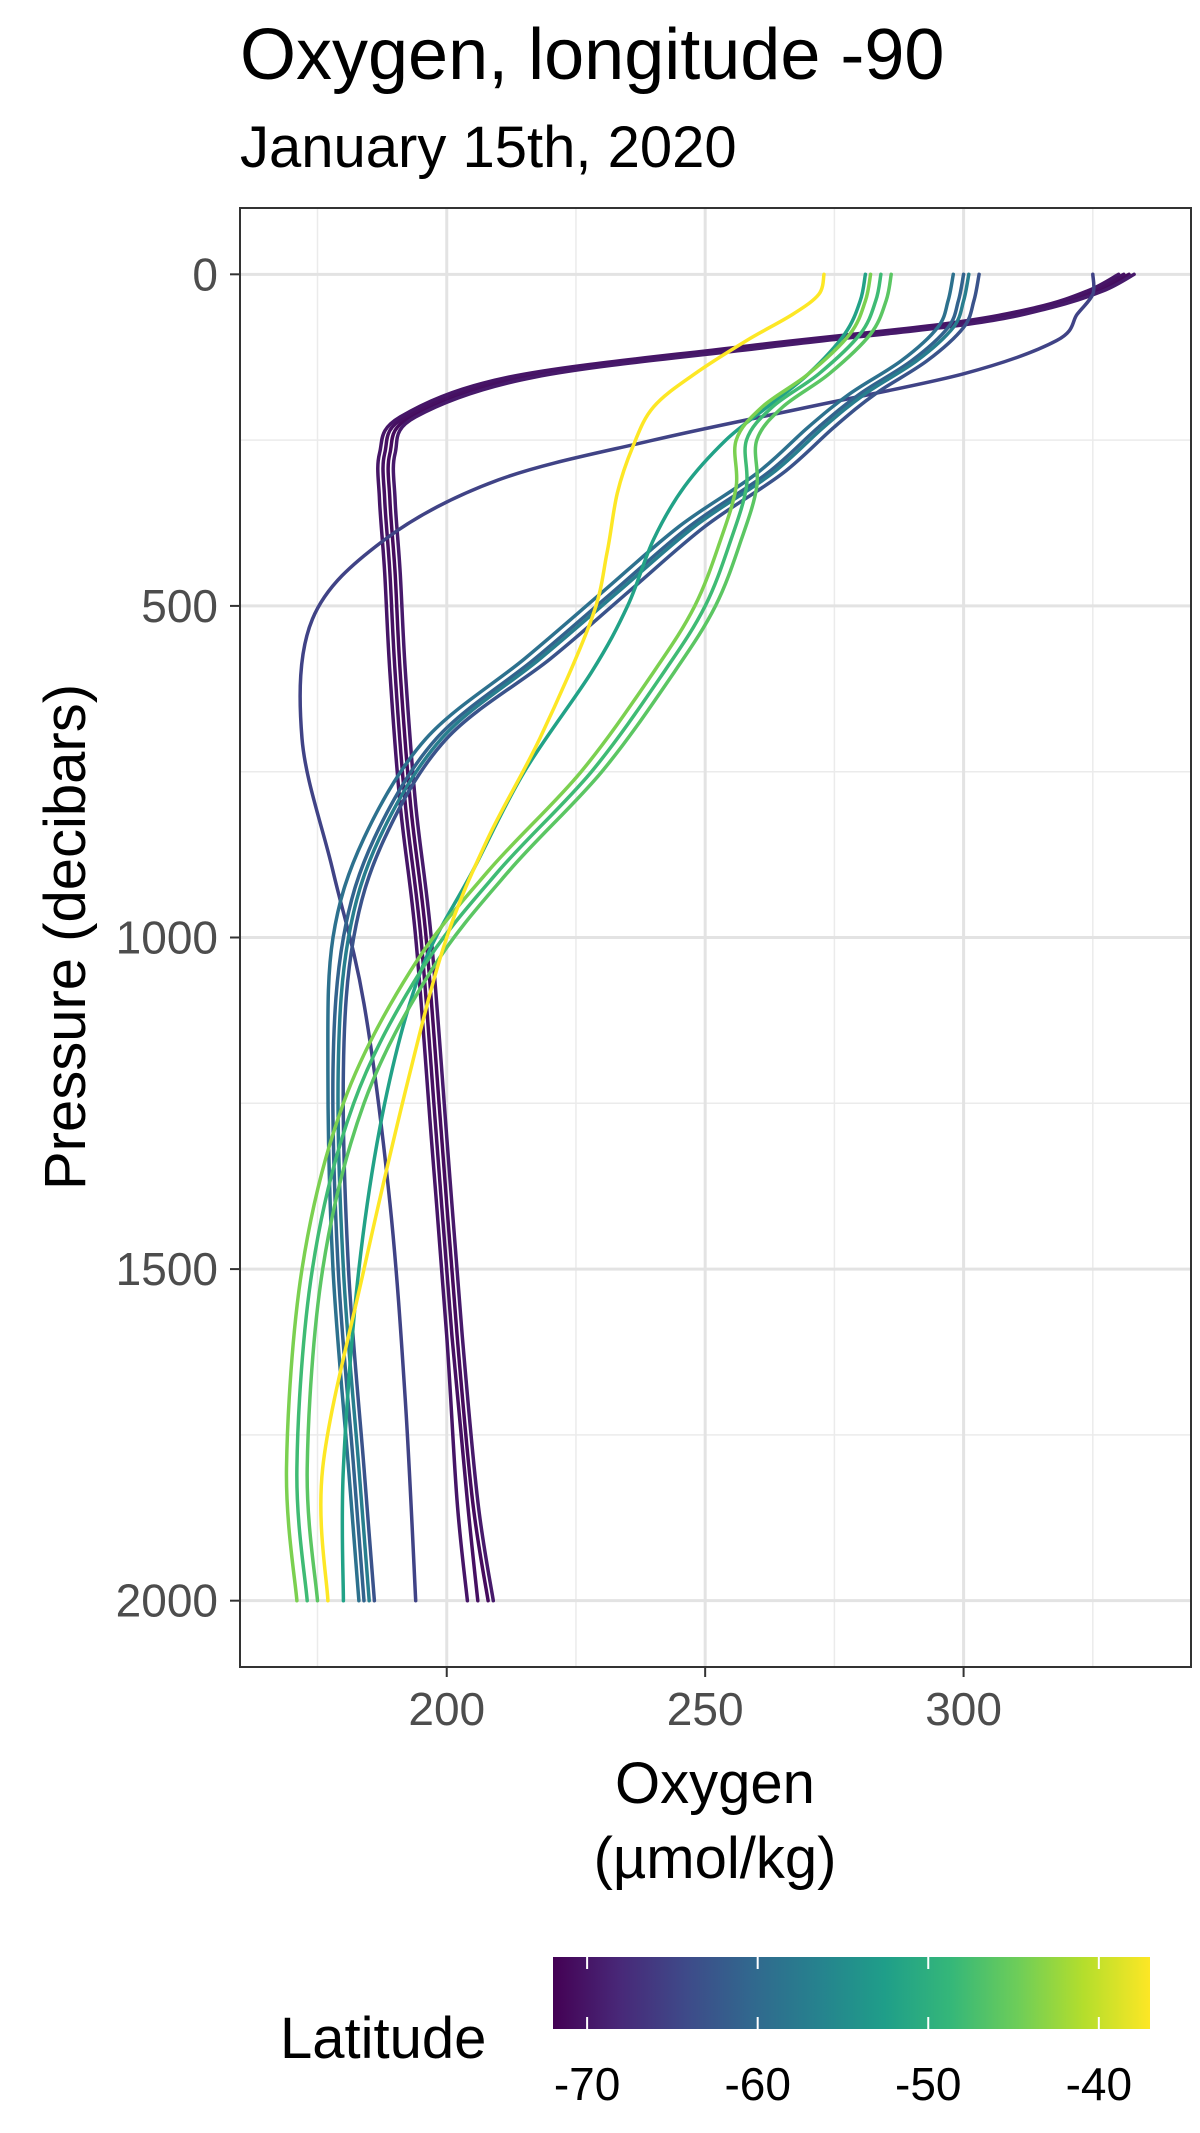 Image resolution: width=1200 pixels, height=2133 pixels. Describe the element at coordinates (179, 606) in the screenshot. I see `y-tick-label: 500` at that location.